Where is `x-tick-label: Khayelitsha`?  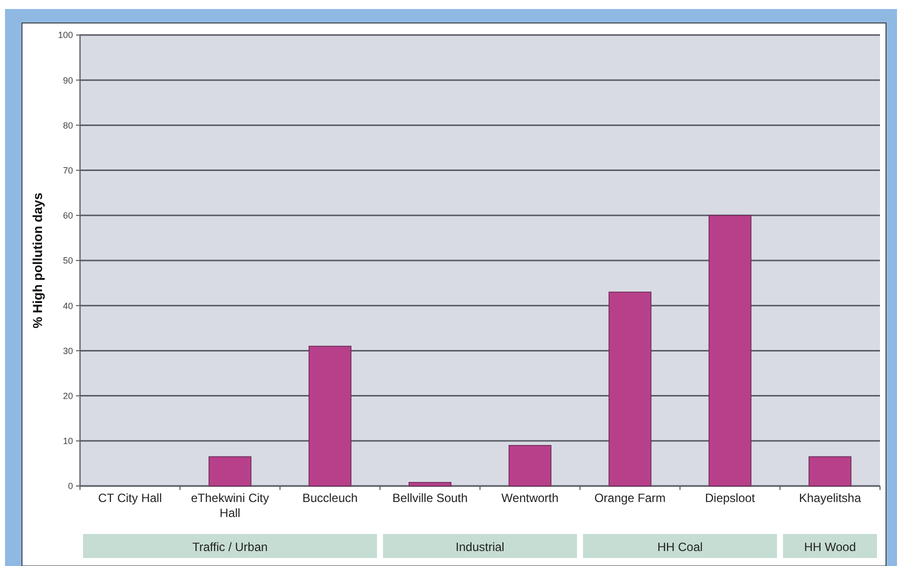 x-tick-label: Khayelitsha is located at coordinates (830, 498).